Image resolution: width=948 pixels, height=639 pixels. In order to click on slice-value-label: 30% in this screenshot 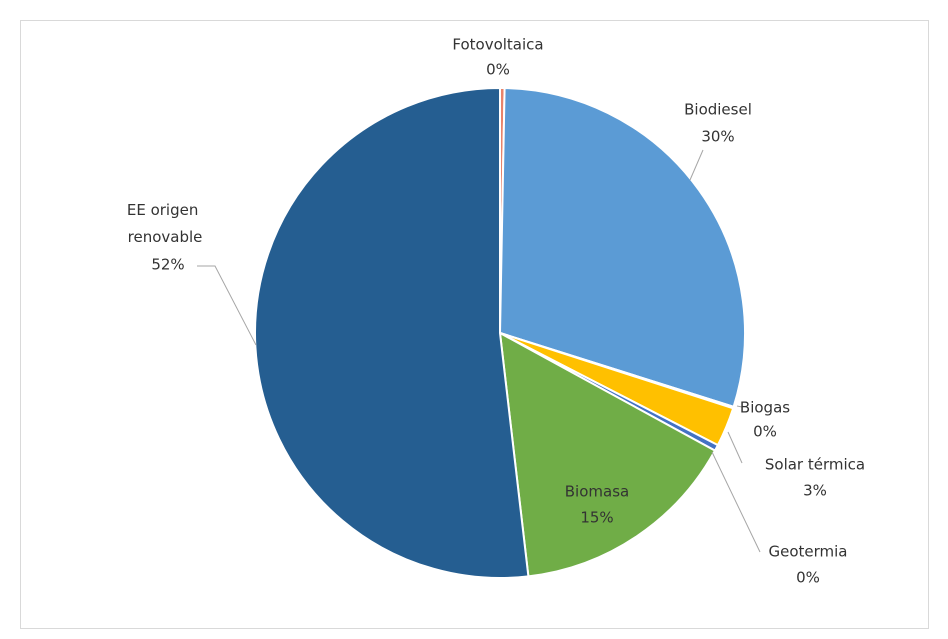, I will do `click(717, 137)`.